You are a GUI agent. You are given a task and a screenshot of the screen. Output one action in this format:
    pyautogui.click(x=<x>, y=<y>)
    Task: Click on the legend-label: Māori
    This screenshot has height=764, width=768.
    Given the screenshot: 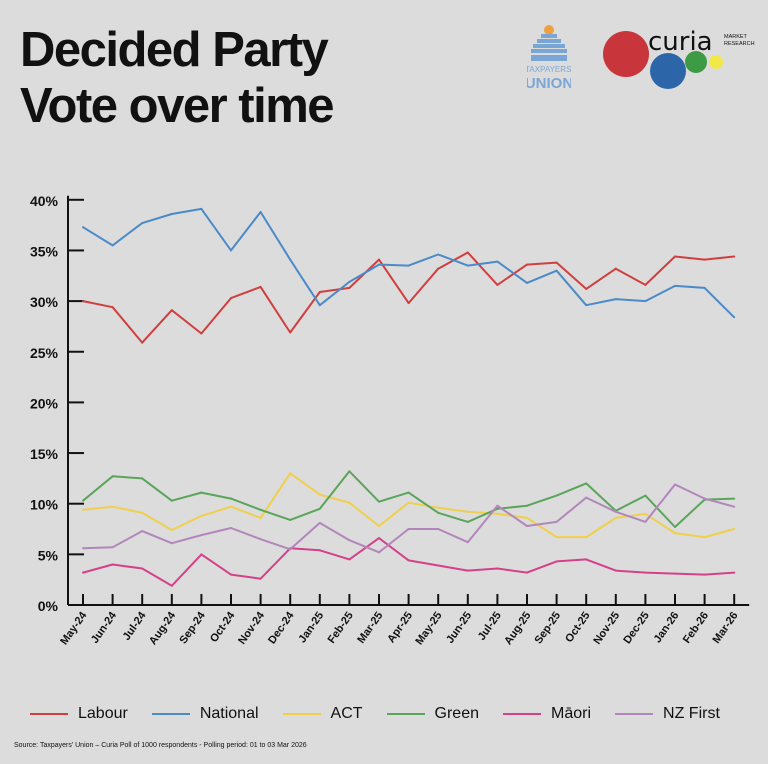 What is the action you would take?
    pyautogui.click(x=571, y=713)
    